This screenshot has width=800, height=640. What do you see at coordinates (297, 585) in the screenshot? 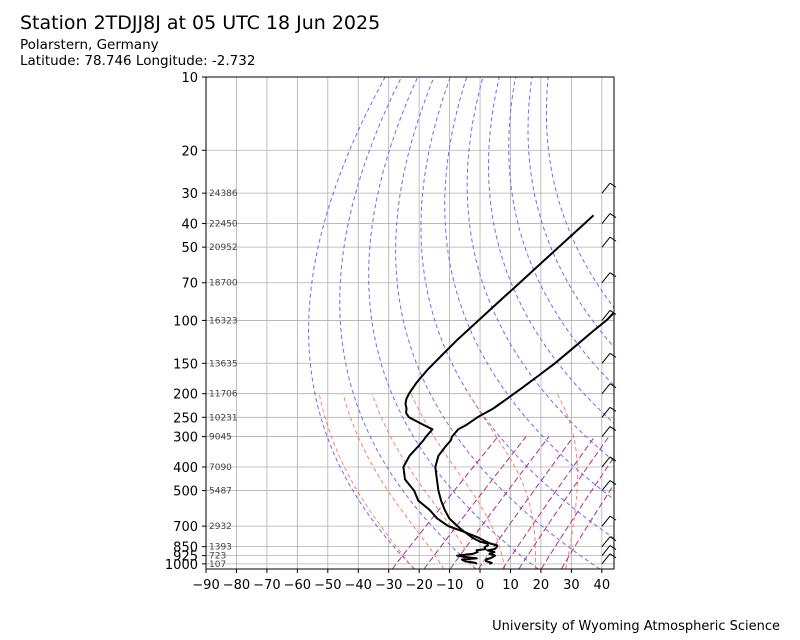
I see `x-tick-label: −60` at bounding box center [297, 585].